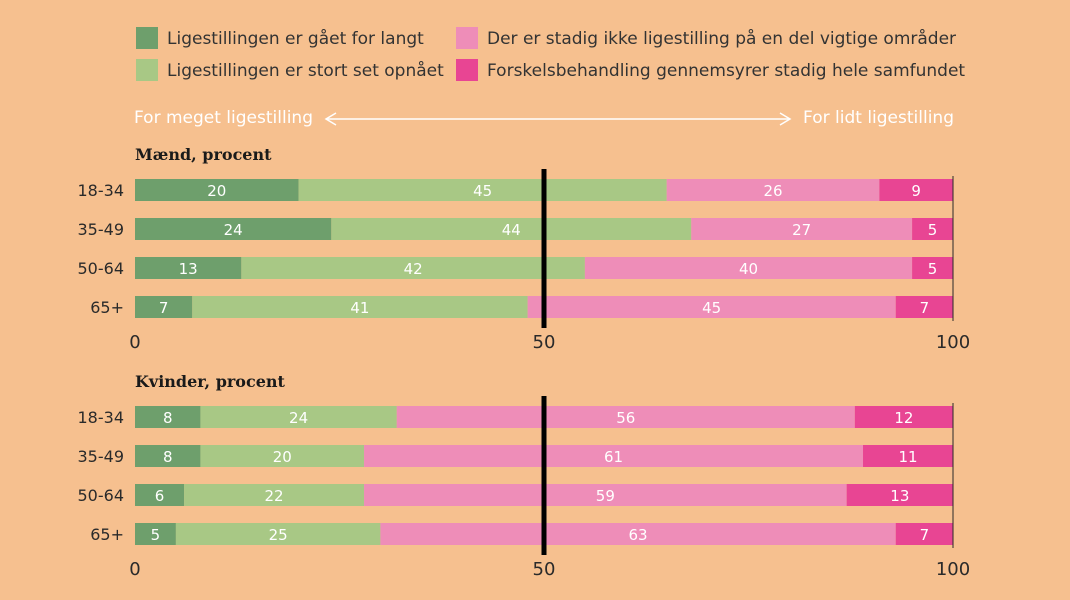  What do you see at coordinates (330, 119) in the screenshot?
I see `arrow-left-icon` at bounding box center [330, 119].